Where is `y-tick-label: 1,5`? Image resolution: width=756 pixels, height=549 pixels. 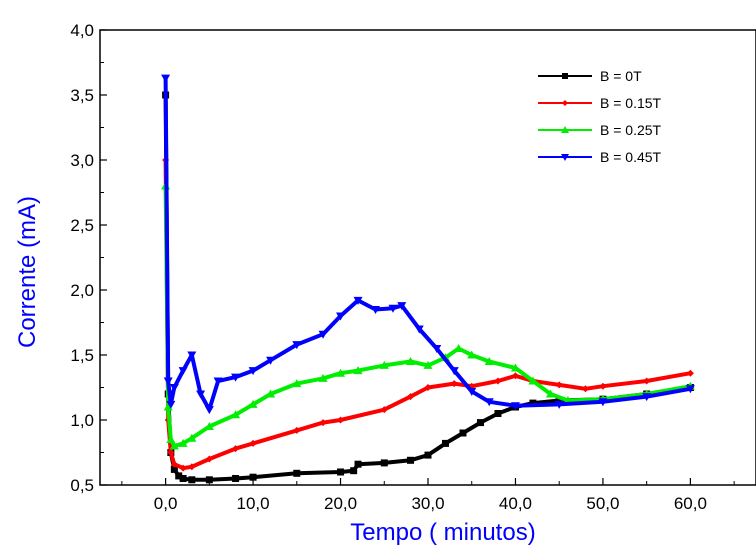
y-tick-label: 1,5 is located at coordinates (82, 355).